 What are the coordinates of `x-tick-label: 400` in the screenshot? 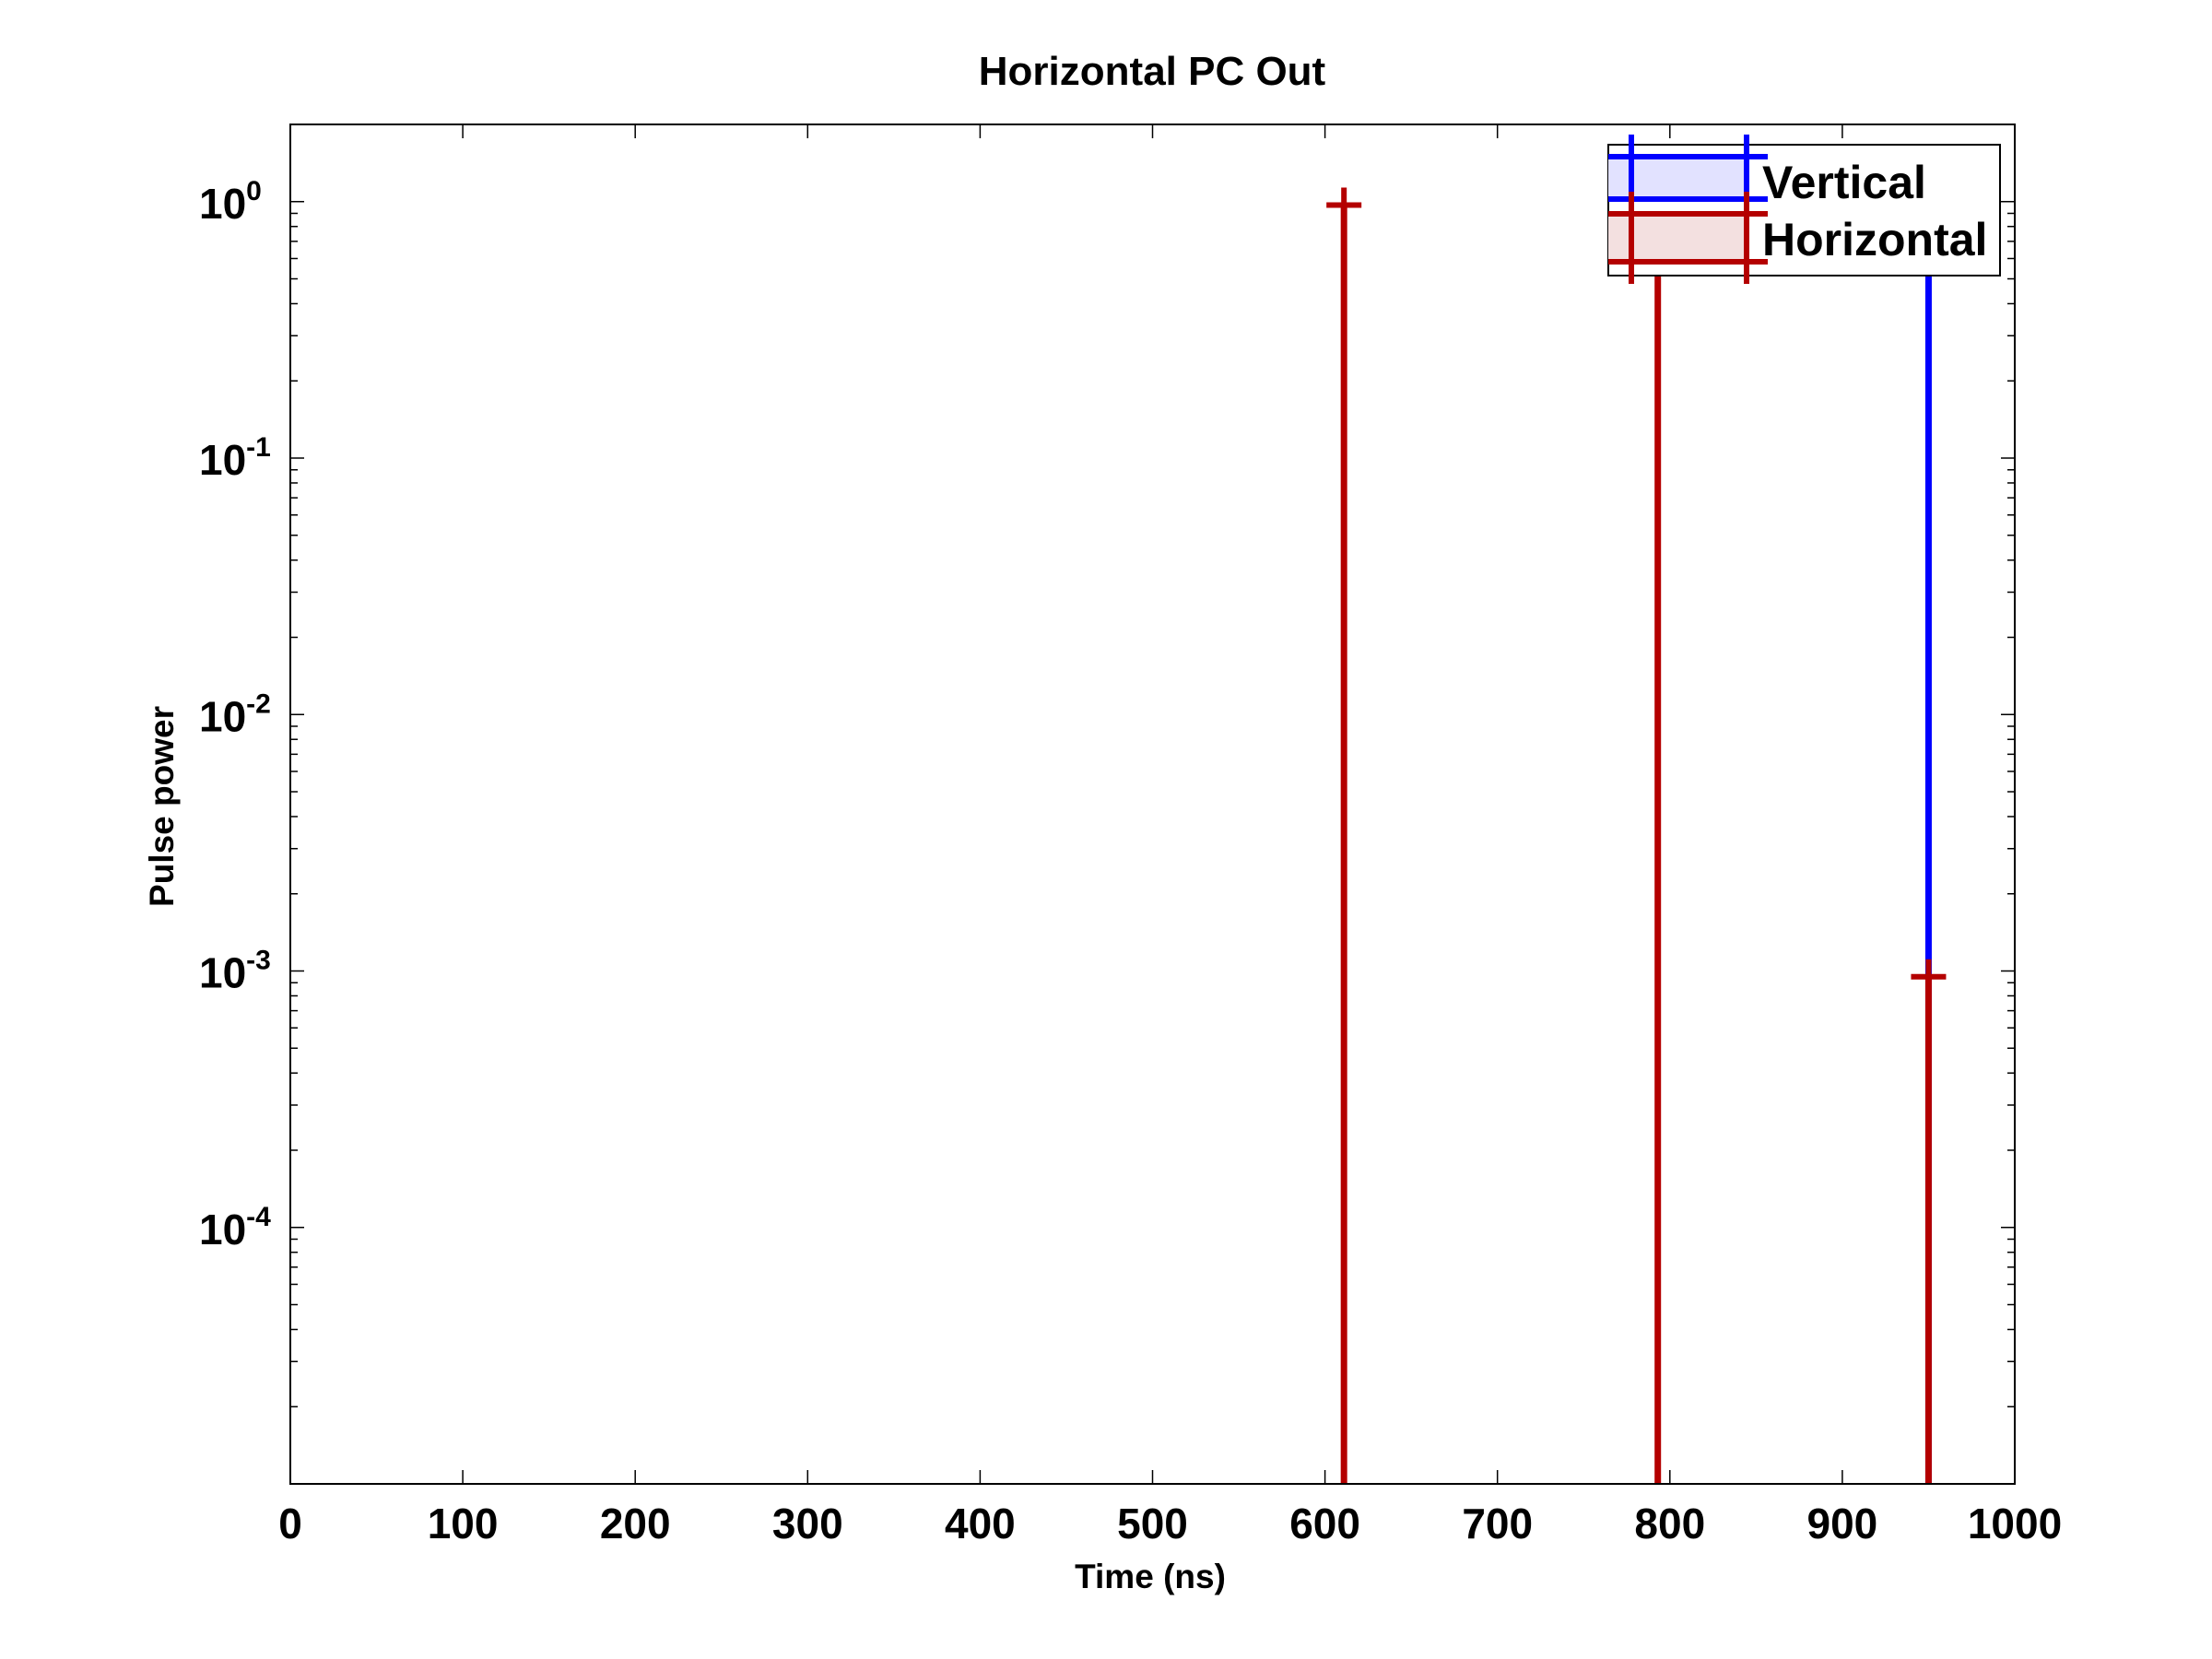 It's located at (980, 1523).